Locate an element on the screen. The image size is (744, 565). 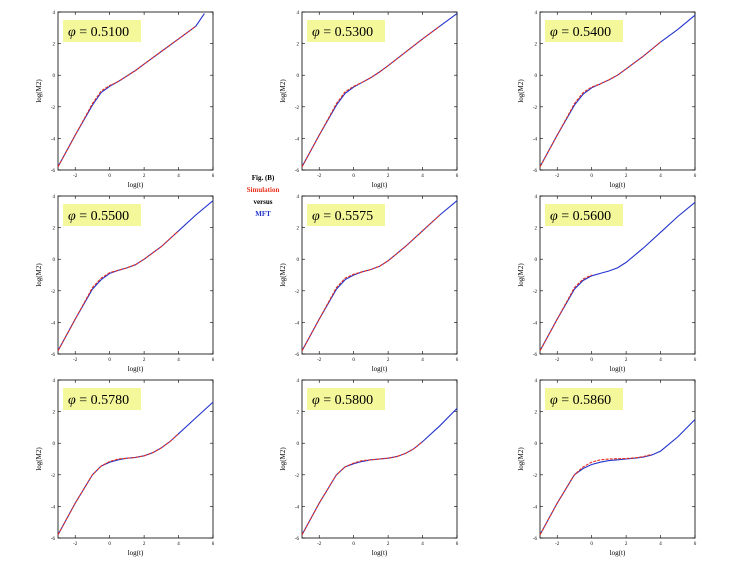
phi-label-text: φ = 0.5300 is located at coordinates (342, 32).